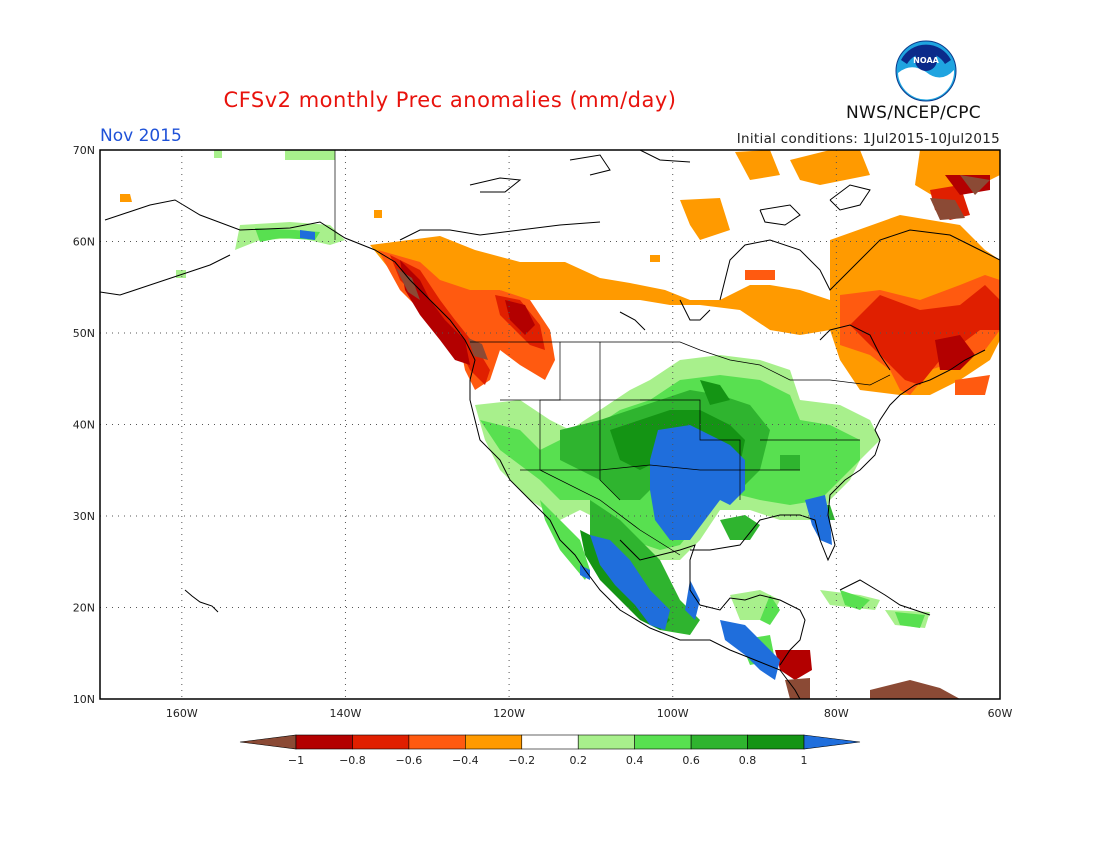 This screenshot has height=850, width=1100. I want to click on lon-tick-label: 120W, so click(509, 713).